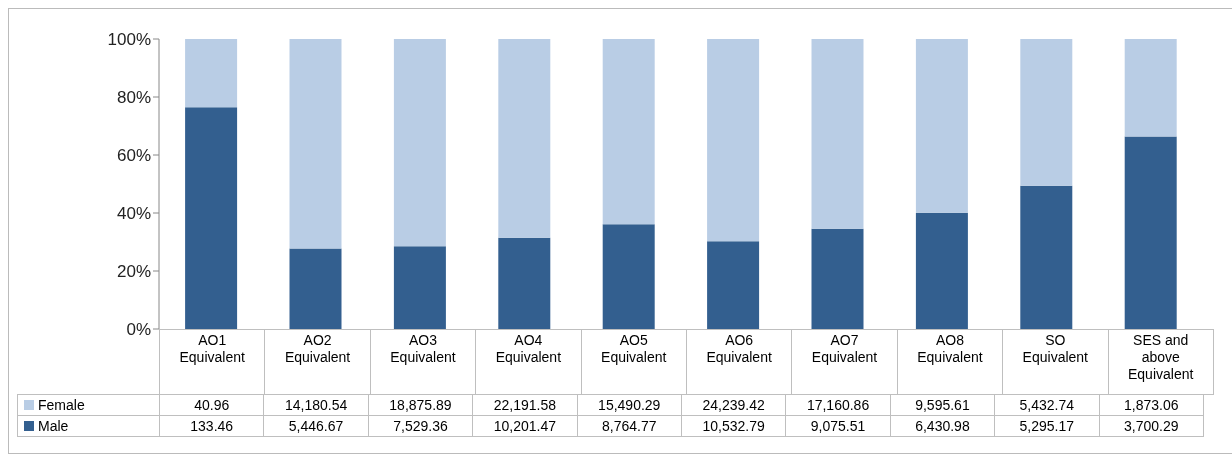 This screenshot has width=1232, height=460. What do you see at coordinates (423, 349) in the screenshot?
I see `x-tick-label: AO3 Equivalent` at bounding box center [423, 349].